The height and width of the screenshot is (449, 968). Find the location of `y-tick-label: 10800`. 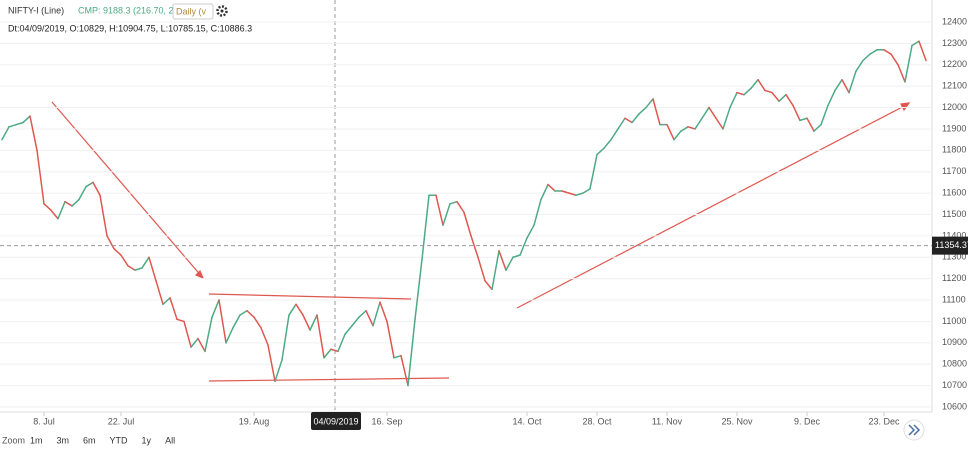

y-tick-label: 10800 is located at coordinates (954, 364).